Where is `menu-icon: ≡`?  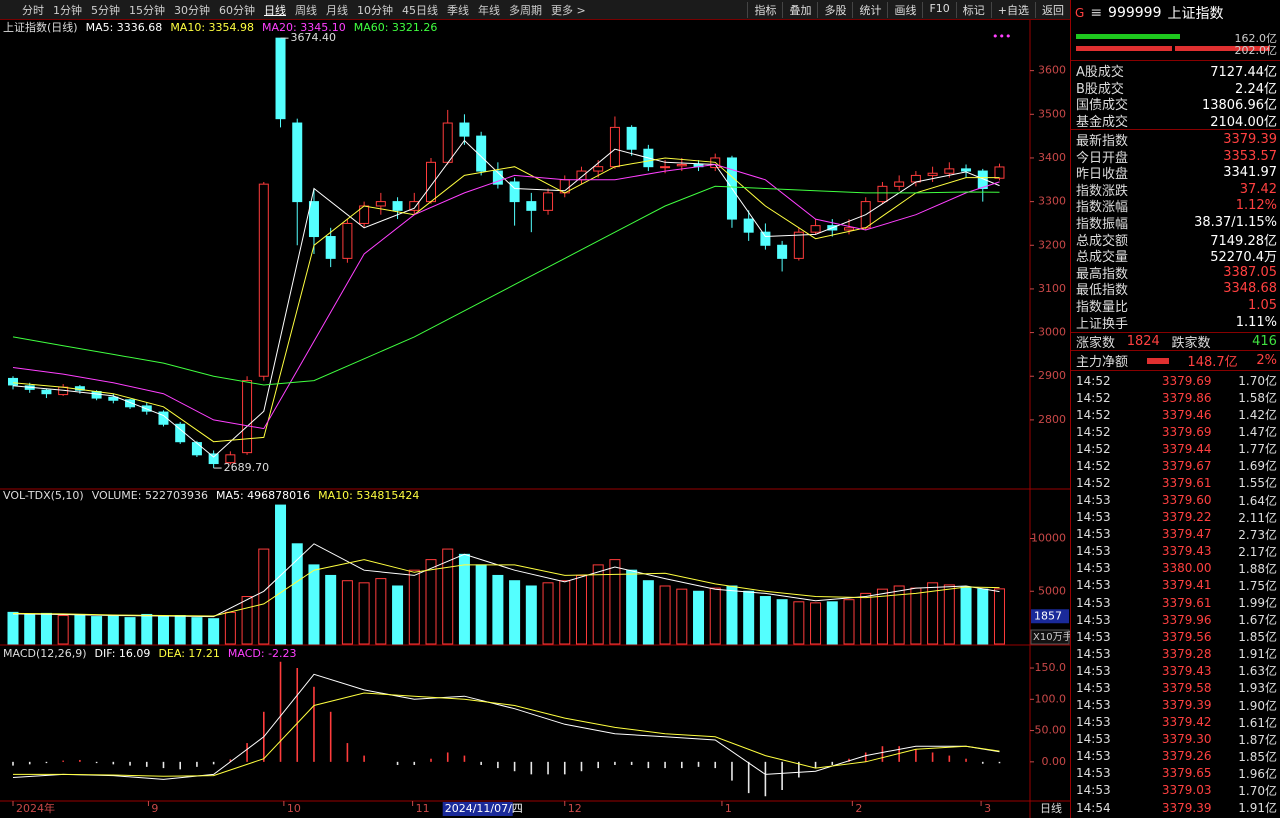
menu-icon: ≡ is located at coordinates (1096, 13).